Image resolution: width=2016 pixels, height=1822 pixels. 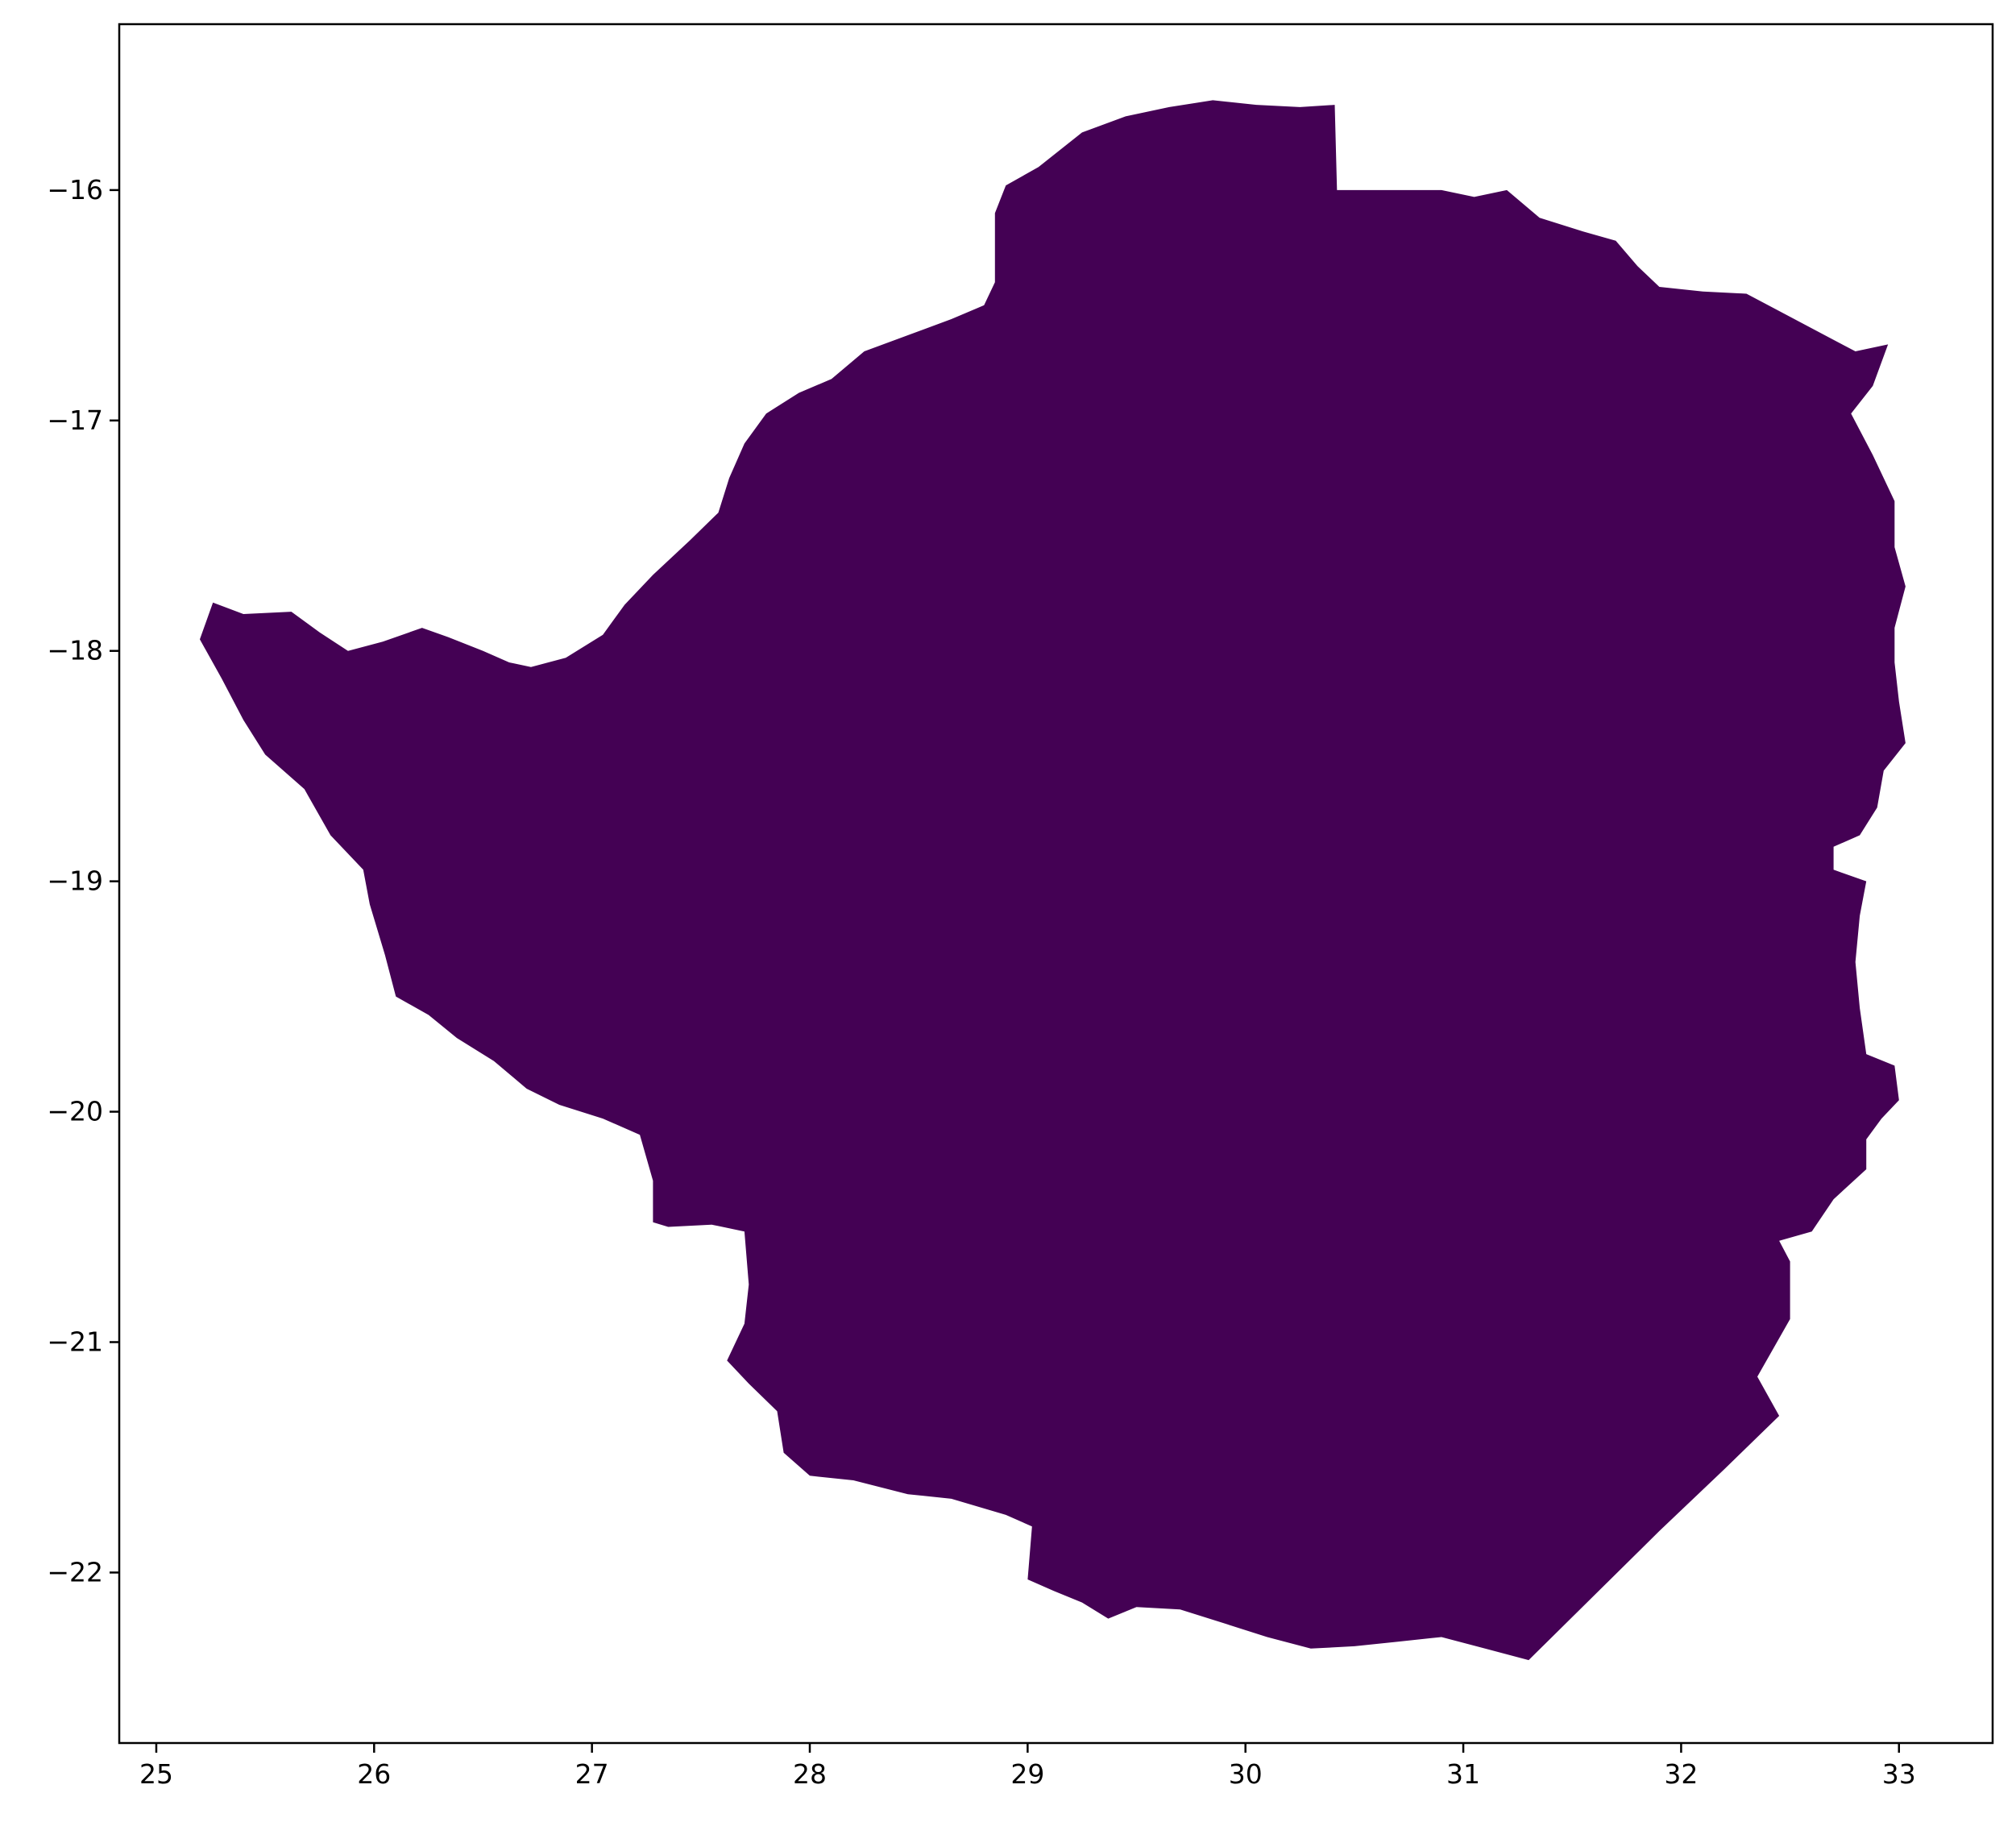 What do you see at coordinates (374, 1774) in the screenshot?
I see `x-tick-label: 26` at bounding box center [374, 1774].